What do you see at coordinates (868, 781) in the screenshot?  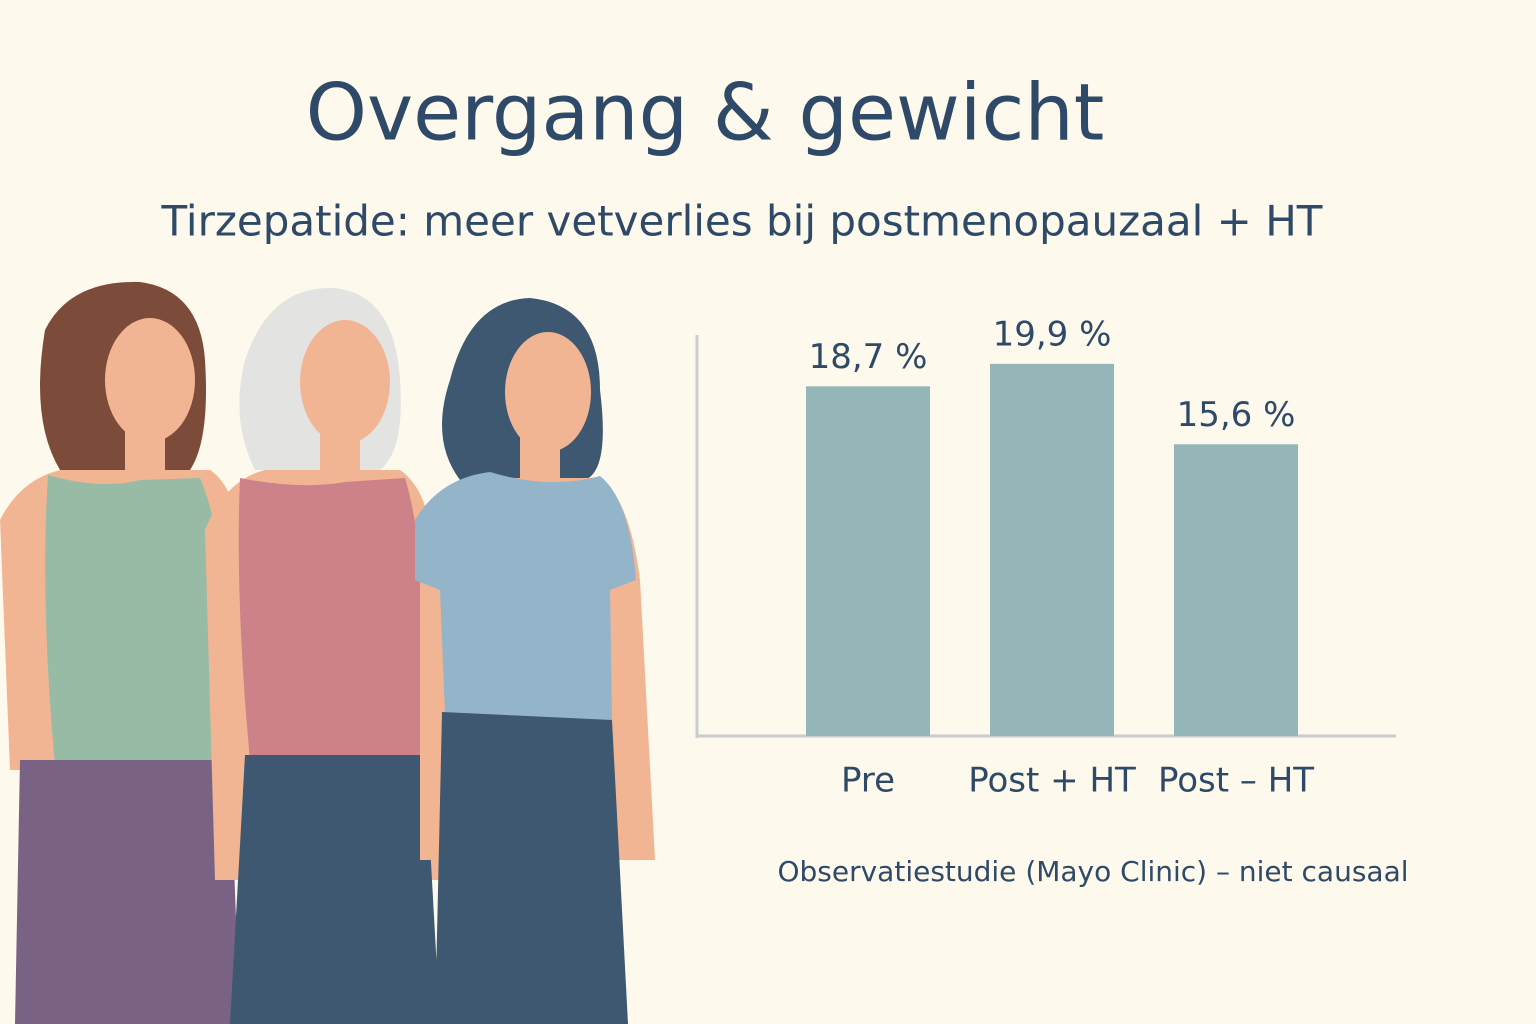 I see `x-tick-label: Pre` at bounding box center [868, 781].